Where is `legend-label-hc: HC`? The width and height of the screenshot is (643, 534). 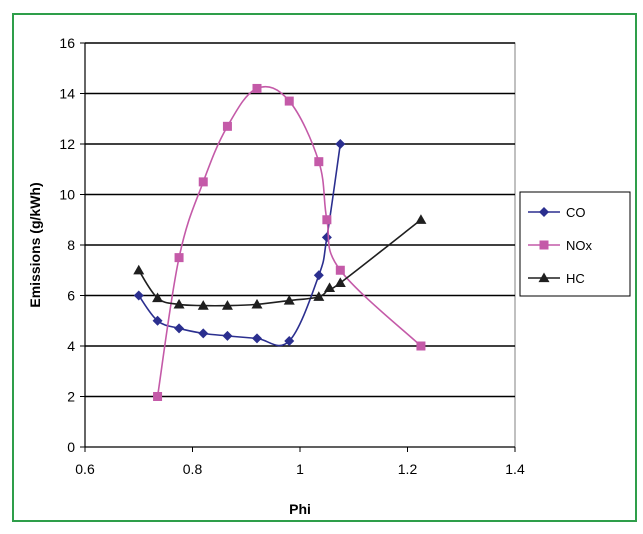 legend-label-hc: HC is located at coordinates (575, 278).